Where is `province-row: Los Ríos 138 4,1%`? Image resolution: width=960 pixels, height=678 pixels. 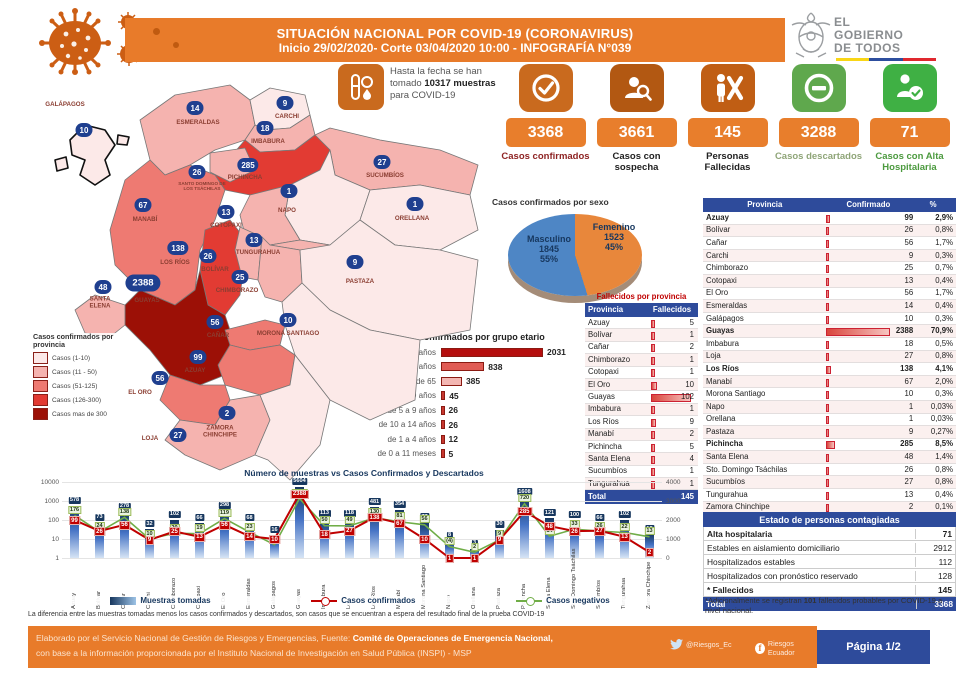
province-row: Los Ríos 138 4,1% is located at coordinates (829, 369).